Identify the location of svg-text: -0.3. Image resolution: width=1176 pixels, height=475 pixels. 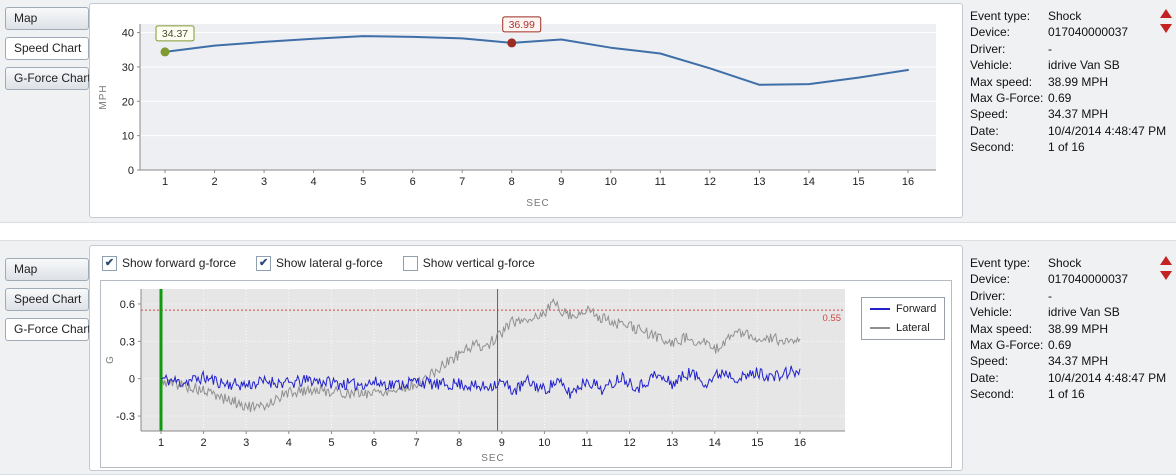
(125, 417).